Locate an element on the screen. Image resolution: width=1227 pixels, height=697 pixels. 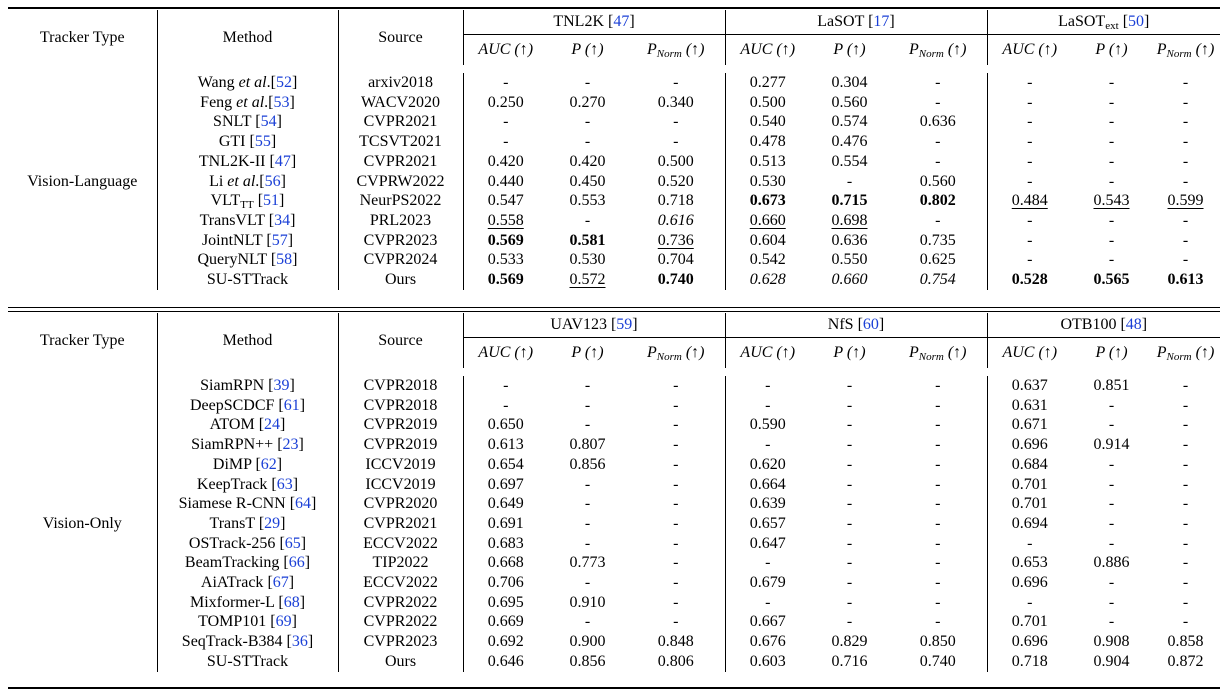
value-cell: 0.694 is located at coordinates (1029, 523).